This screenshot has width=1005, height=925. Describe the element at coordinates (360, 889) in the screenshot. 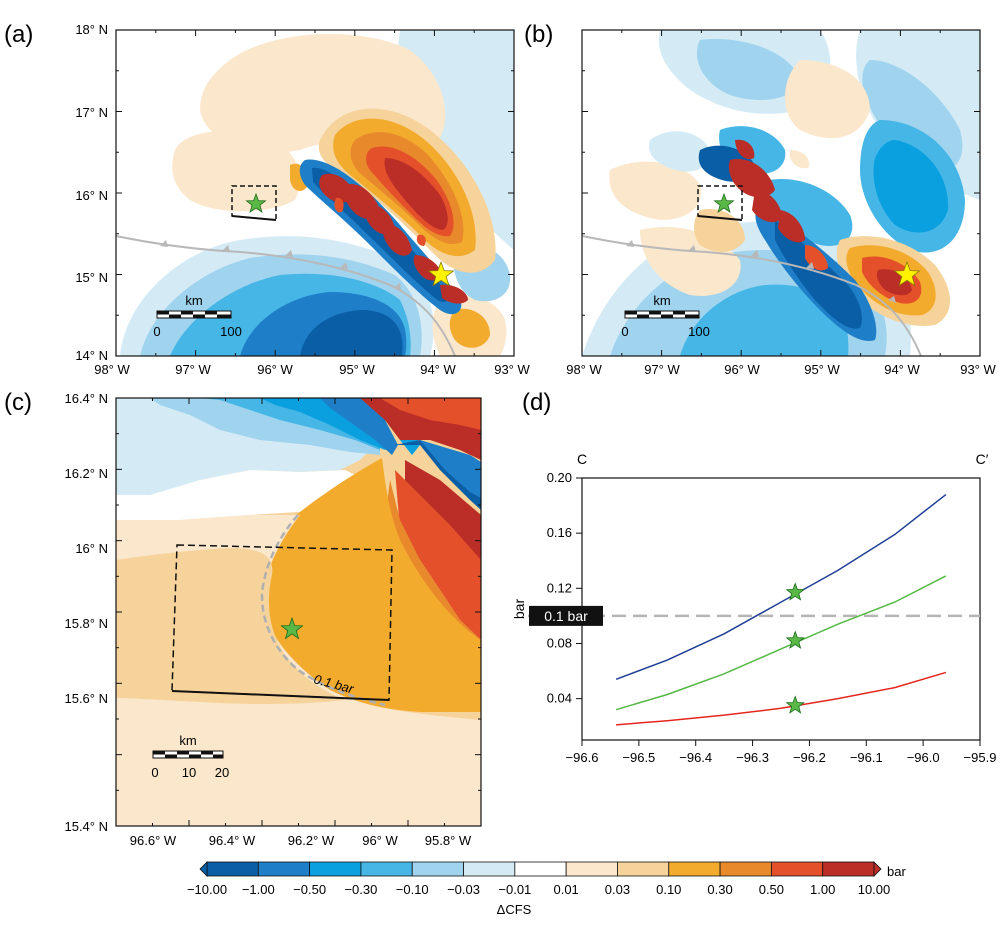

I see `colorbar-tick-label: −0.30` at that location.